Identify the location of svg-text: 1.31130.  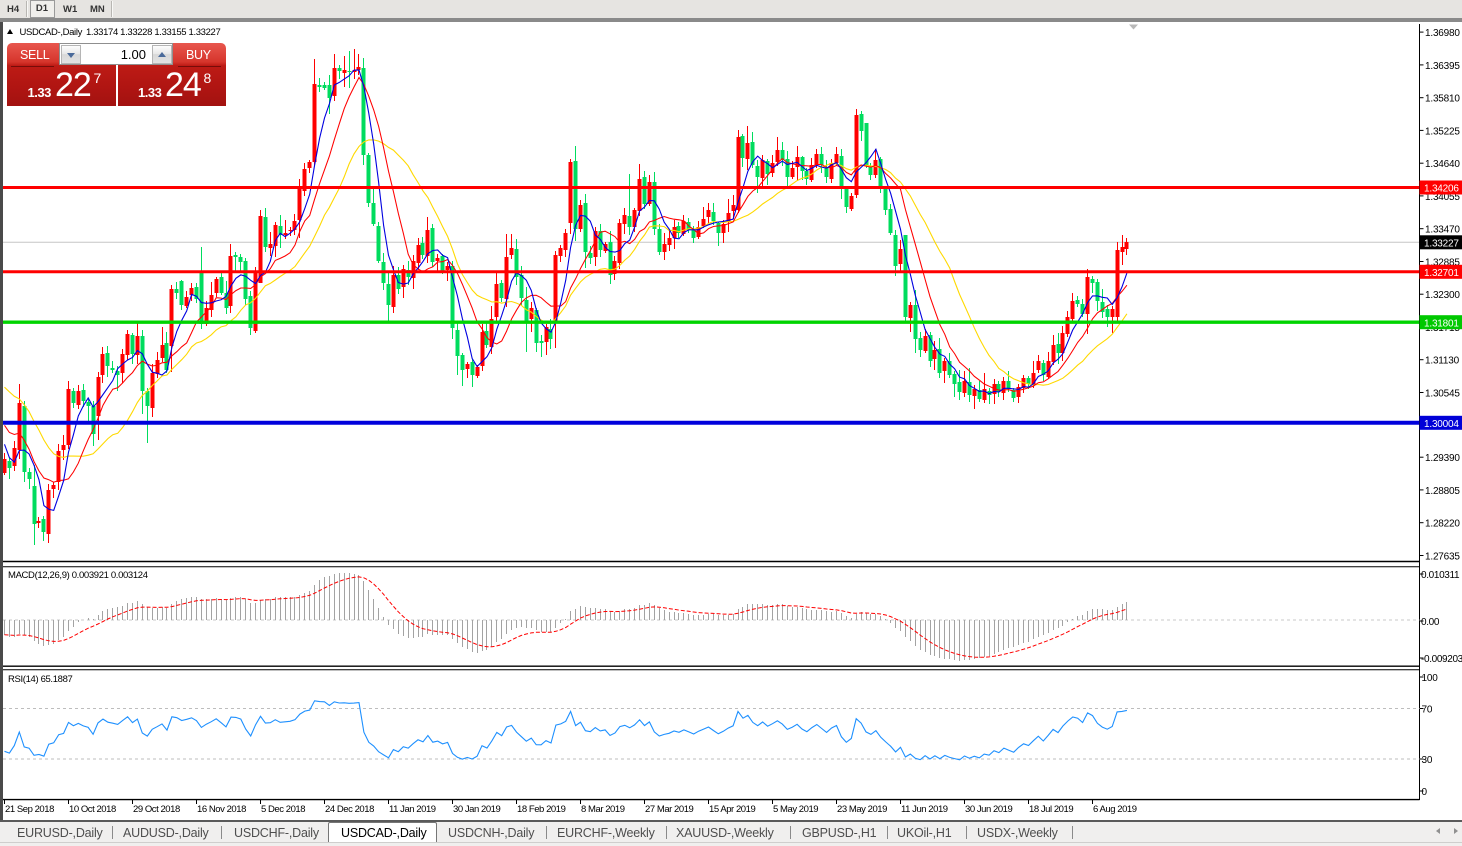
(1442, 361).